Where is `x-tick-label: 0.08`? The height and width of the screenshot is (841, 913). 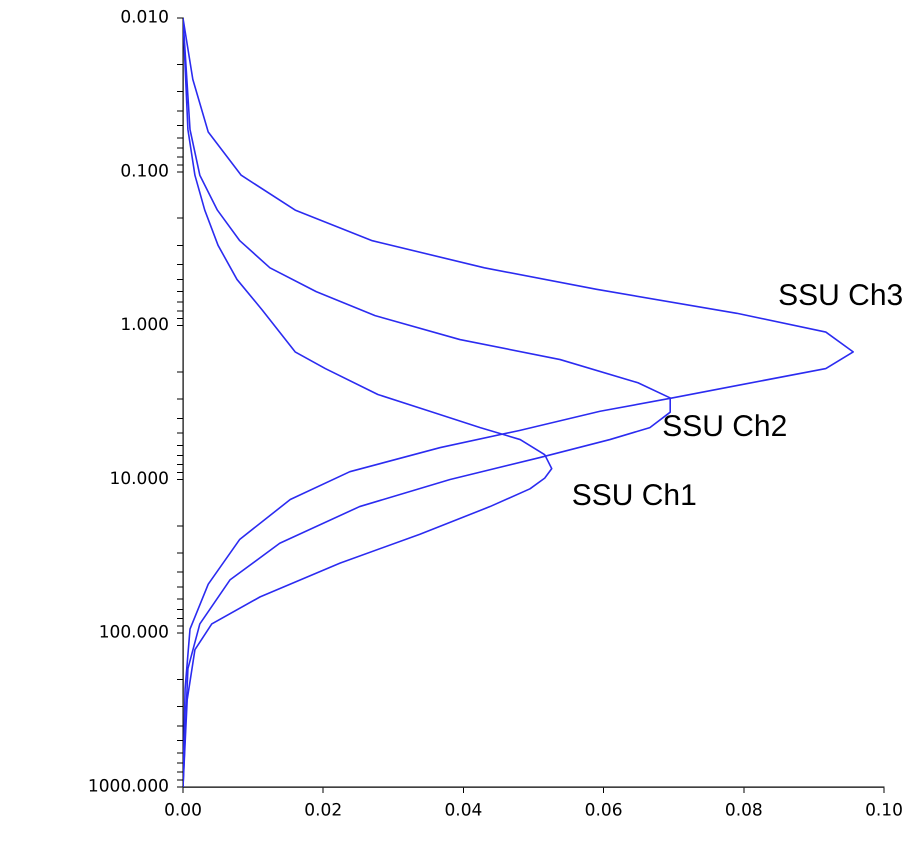
x-tick-label: 0.08 is located at coordinates (743, 810).